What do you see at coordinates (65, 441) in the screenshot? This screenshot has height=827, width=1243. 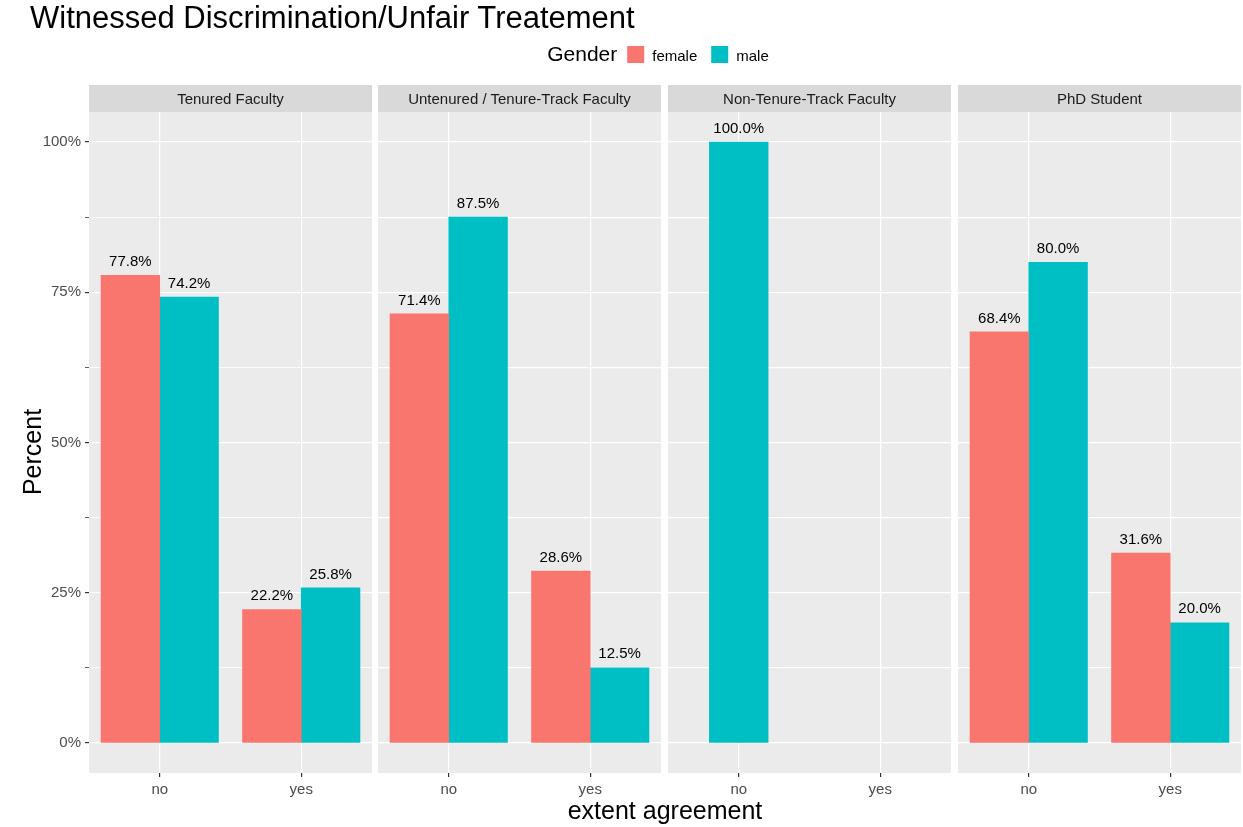 I see `y-tick-label: 50%` at bounding box center [65, 441].